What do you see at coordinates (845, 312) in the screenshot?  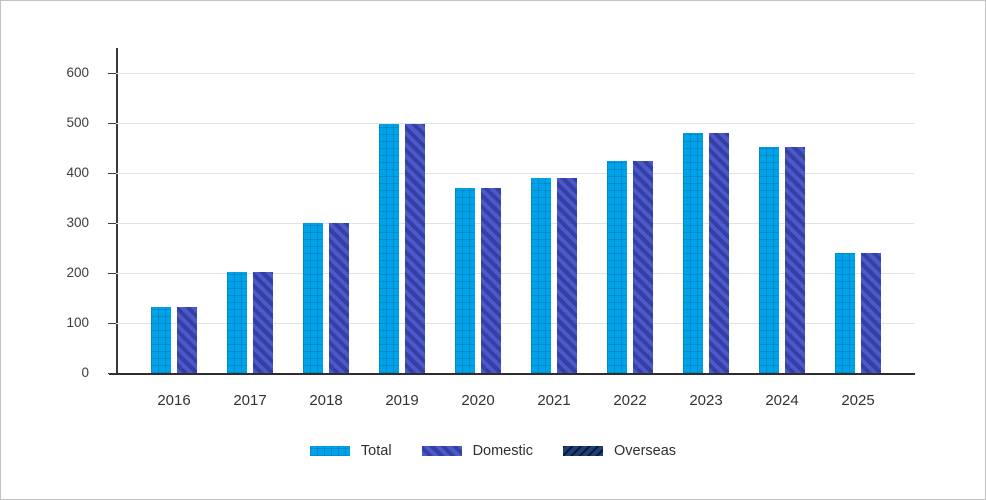 I see `bar-total-2025` at bounding box center [845, 312].